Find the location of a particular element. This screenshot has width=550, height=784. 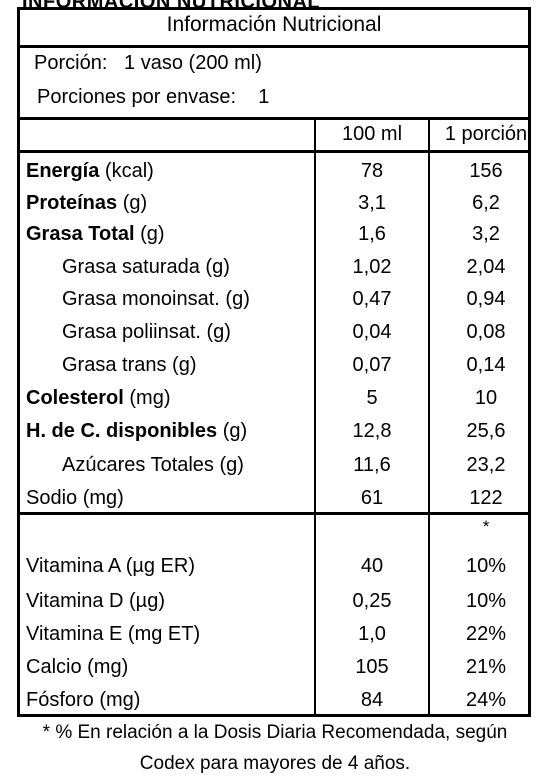

portion-value: 1 vaso (200 ml) is located at coordinates (193, 63).